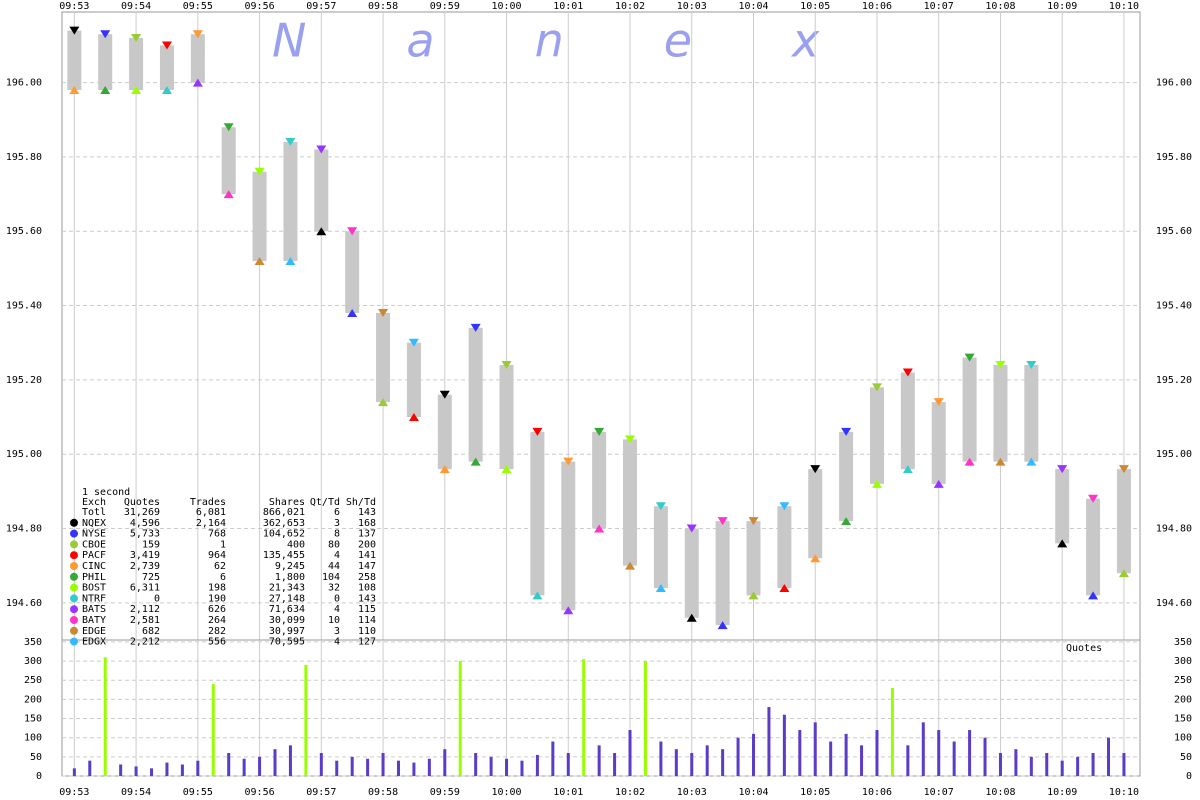  What do you see at coordinates (145, 566) in the screenshot?
I see `table-cell: 2,739` at bounding box center [145, 566].